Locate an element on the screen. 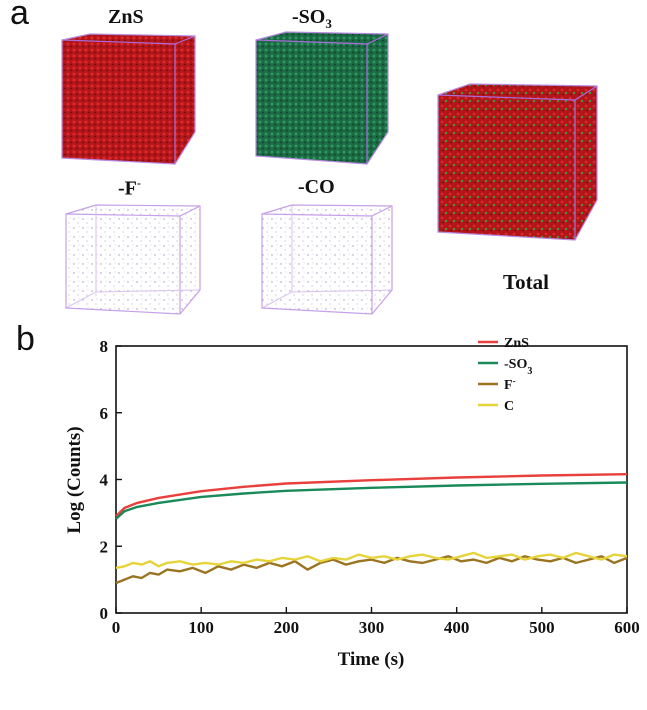 The height and width of the screenshot is (710, 647). series-line-zns is located at coordinates (371, 495).